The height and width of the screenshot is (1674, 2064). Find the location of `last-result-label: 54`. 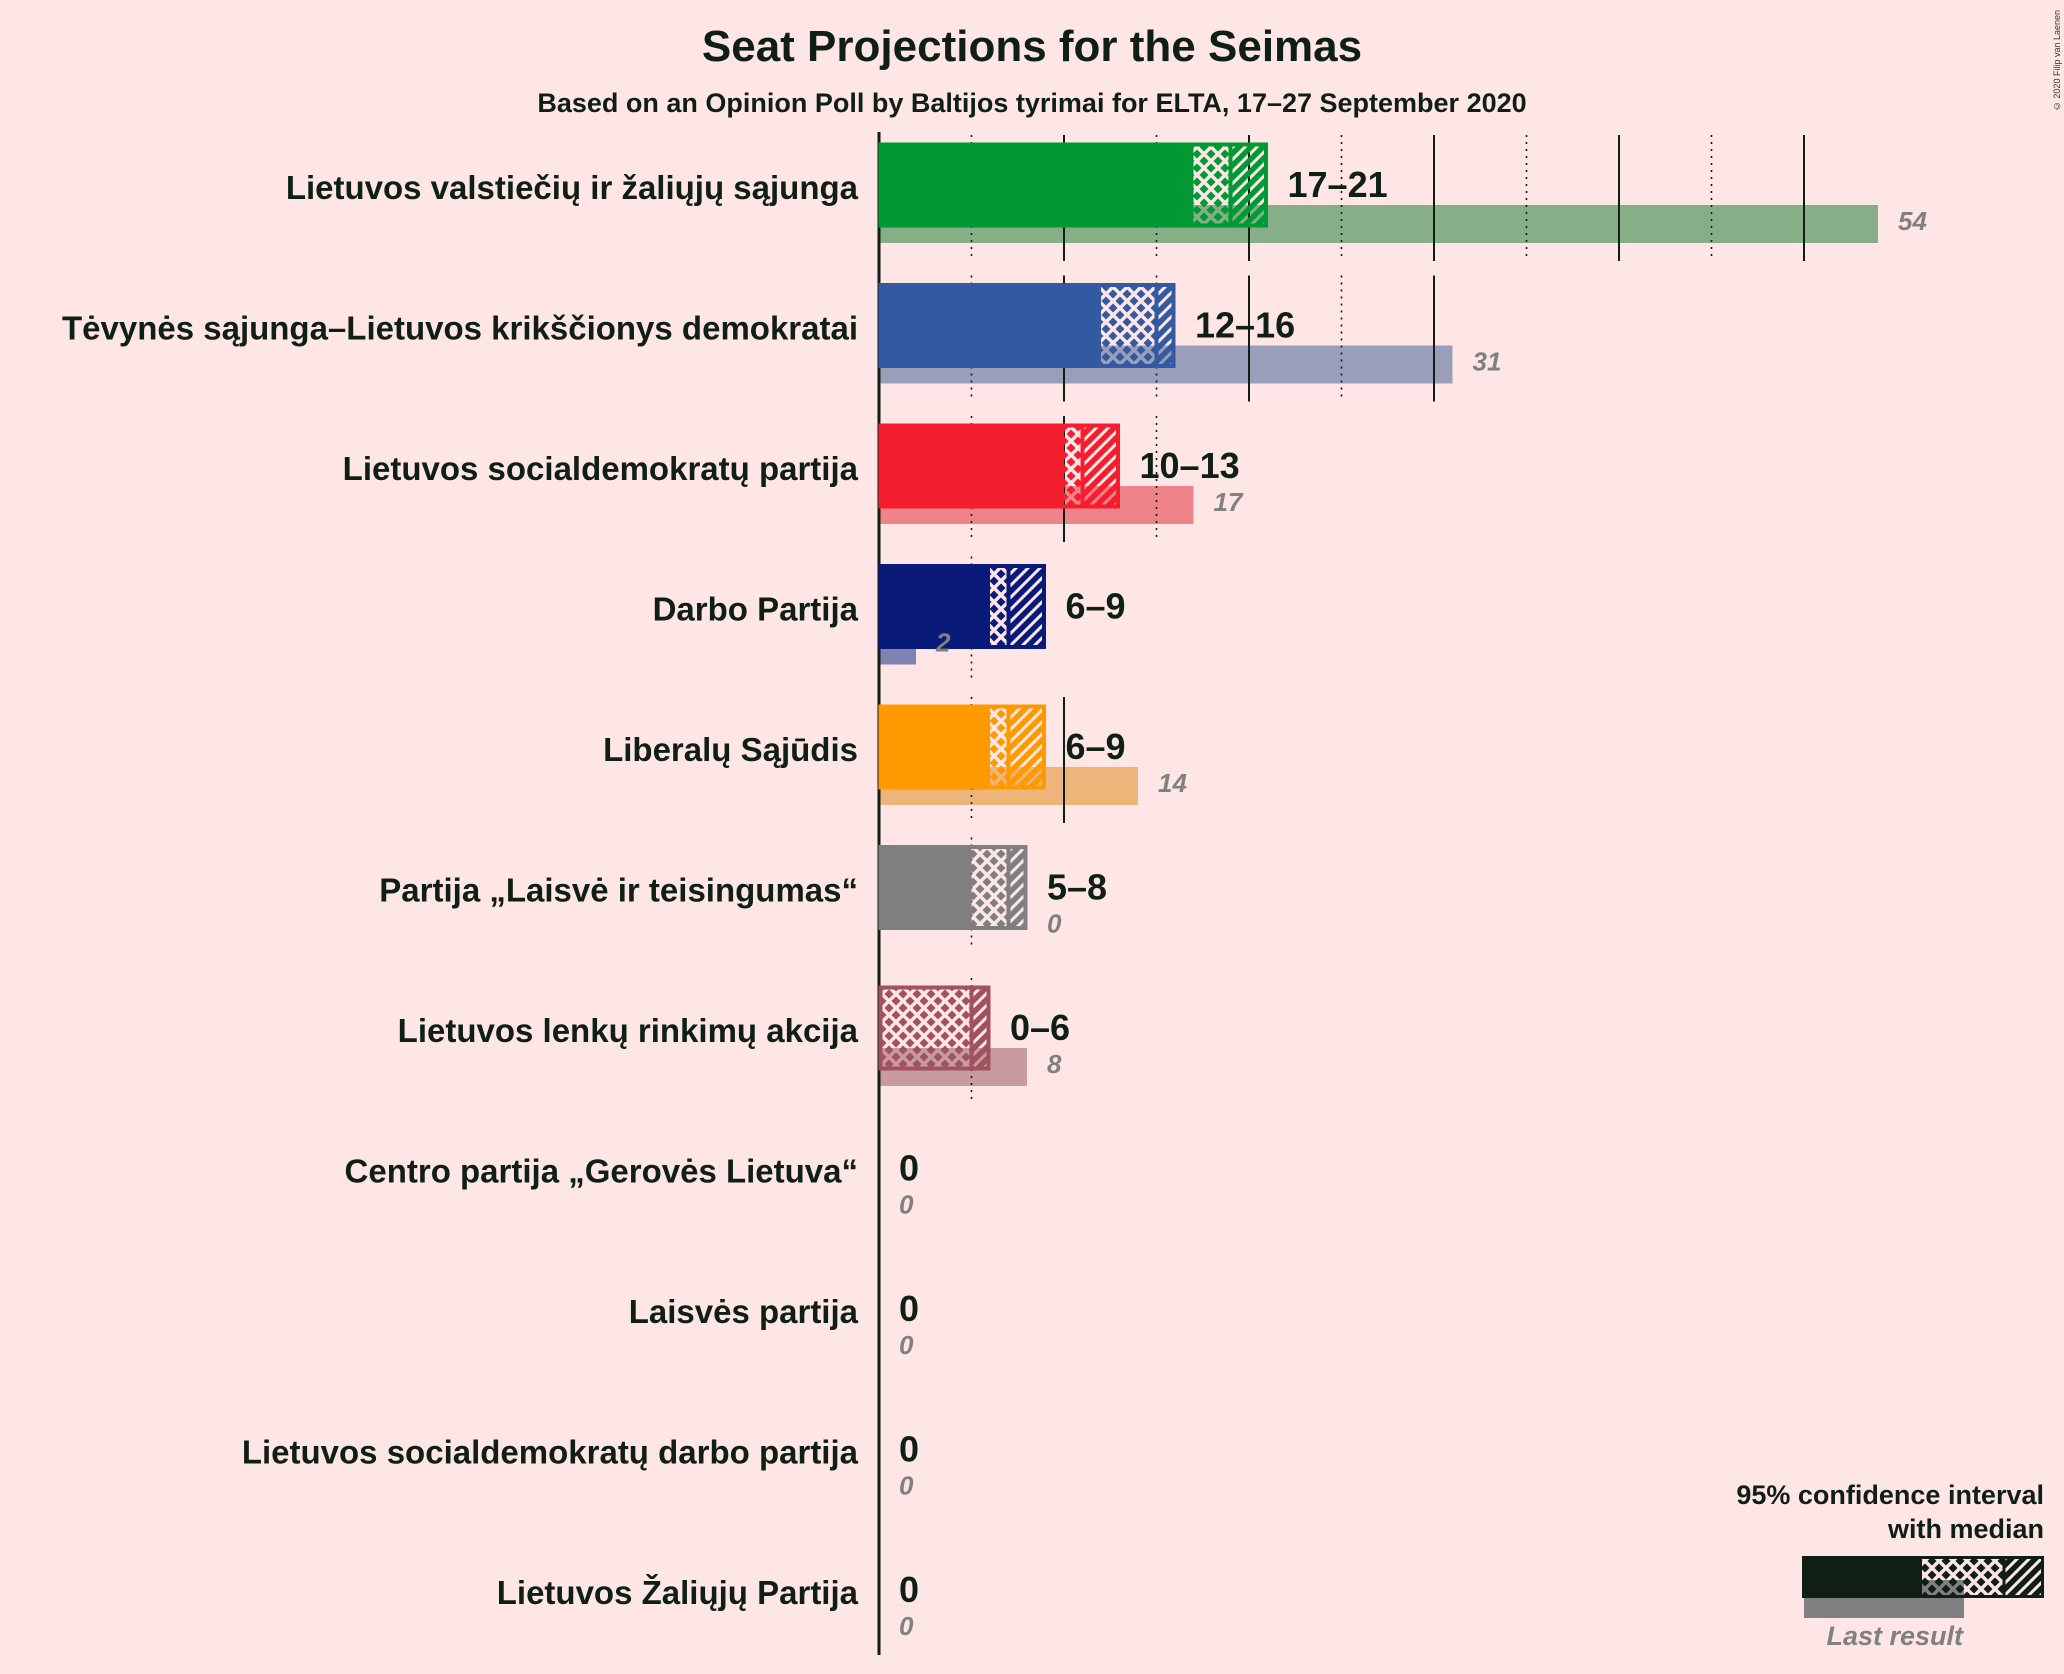

last-result-label: 54 is located at coordinates (1912, 221).